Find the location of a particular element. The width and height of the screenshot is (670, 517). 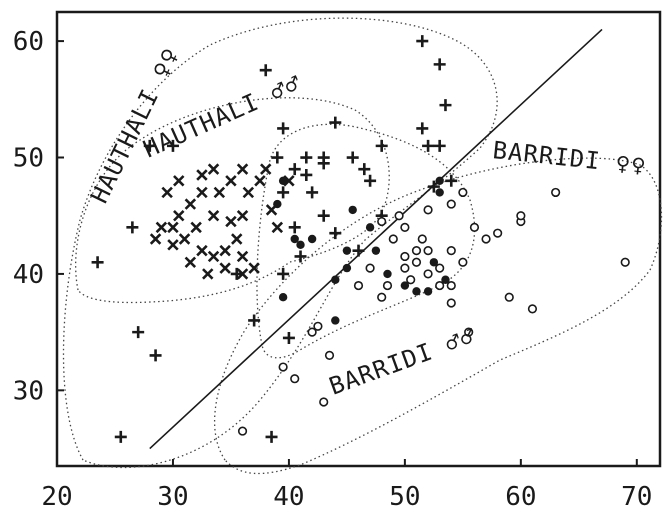

x-tick-label: 20 is located at coordinates (56, 497).